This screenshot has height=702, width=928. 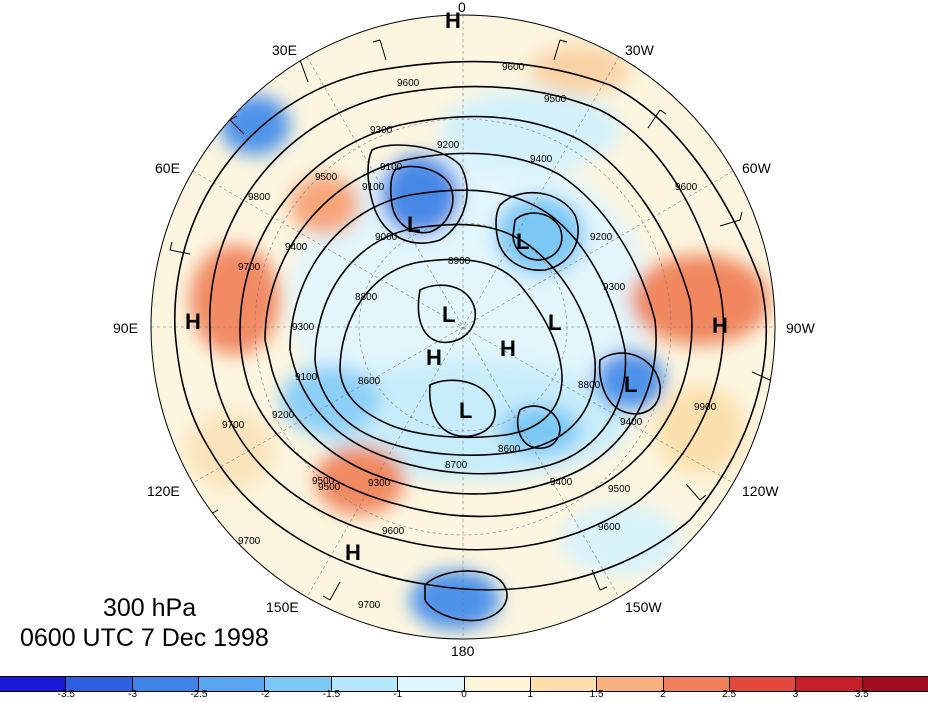 I want to click on chart-title-time: 0600 UTC 7 Dec 1998, so click(x=144, y=638).